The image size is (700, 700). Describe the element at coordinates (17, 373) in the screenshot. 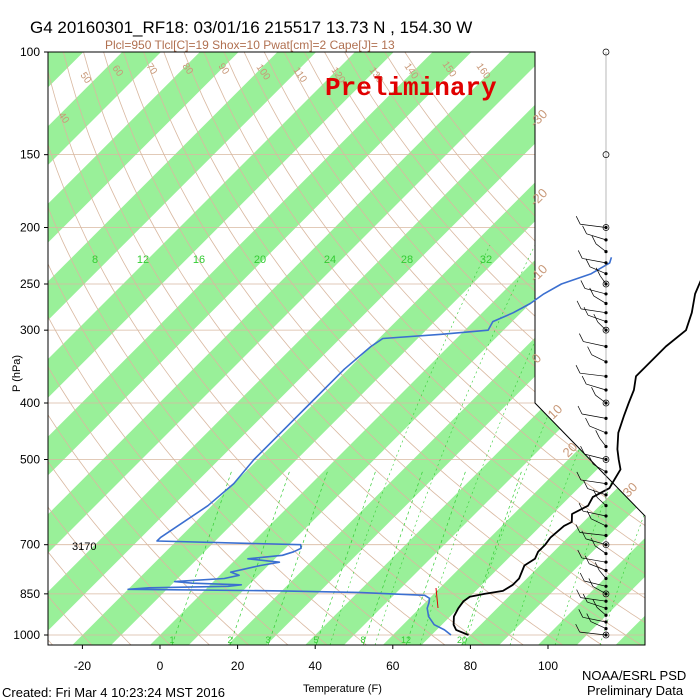

I see `y-axis-label: P (hPa)` at that location.